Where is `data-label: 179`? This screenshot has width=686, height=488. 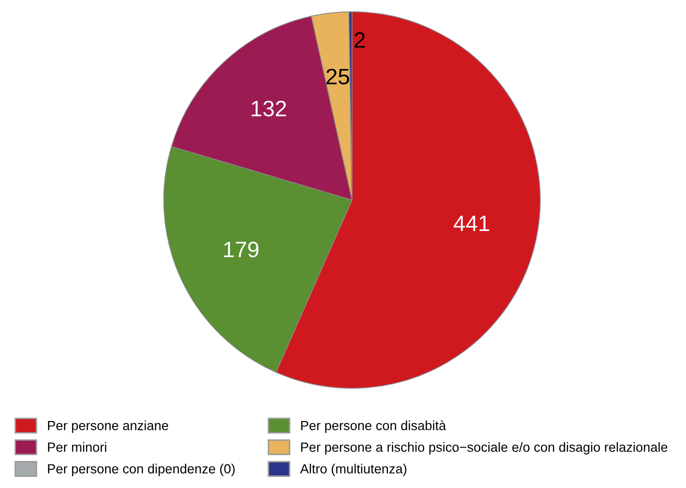 data-label: 179 is located at coordinates (241, 250).